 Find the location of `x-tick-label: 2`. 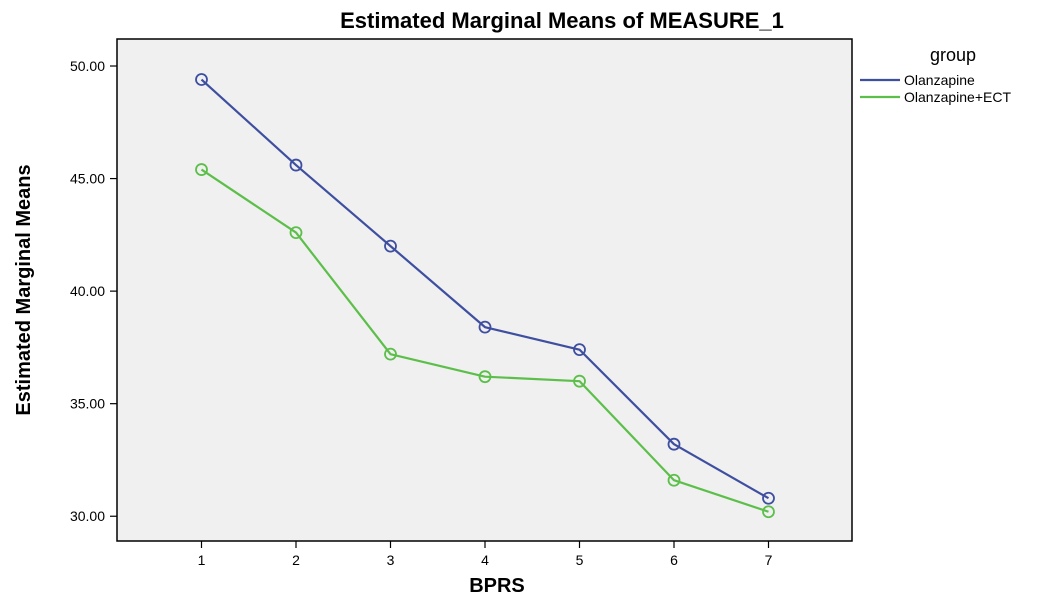

x-tick-label: 2 is located at coordinates (296, 560).